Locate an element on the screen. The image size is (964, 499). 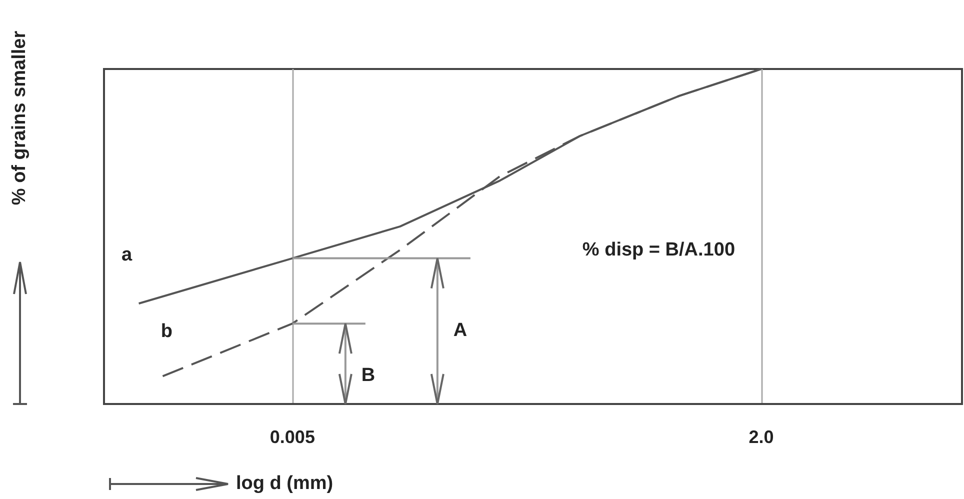
x-tick-label: 2.0 is located at coordinates (761, 437).